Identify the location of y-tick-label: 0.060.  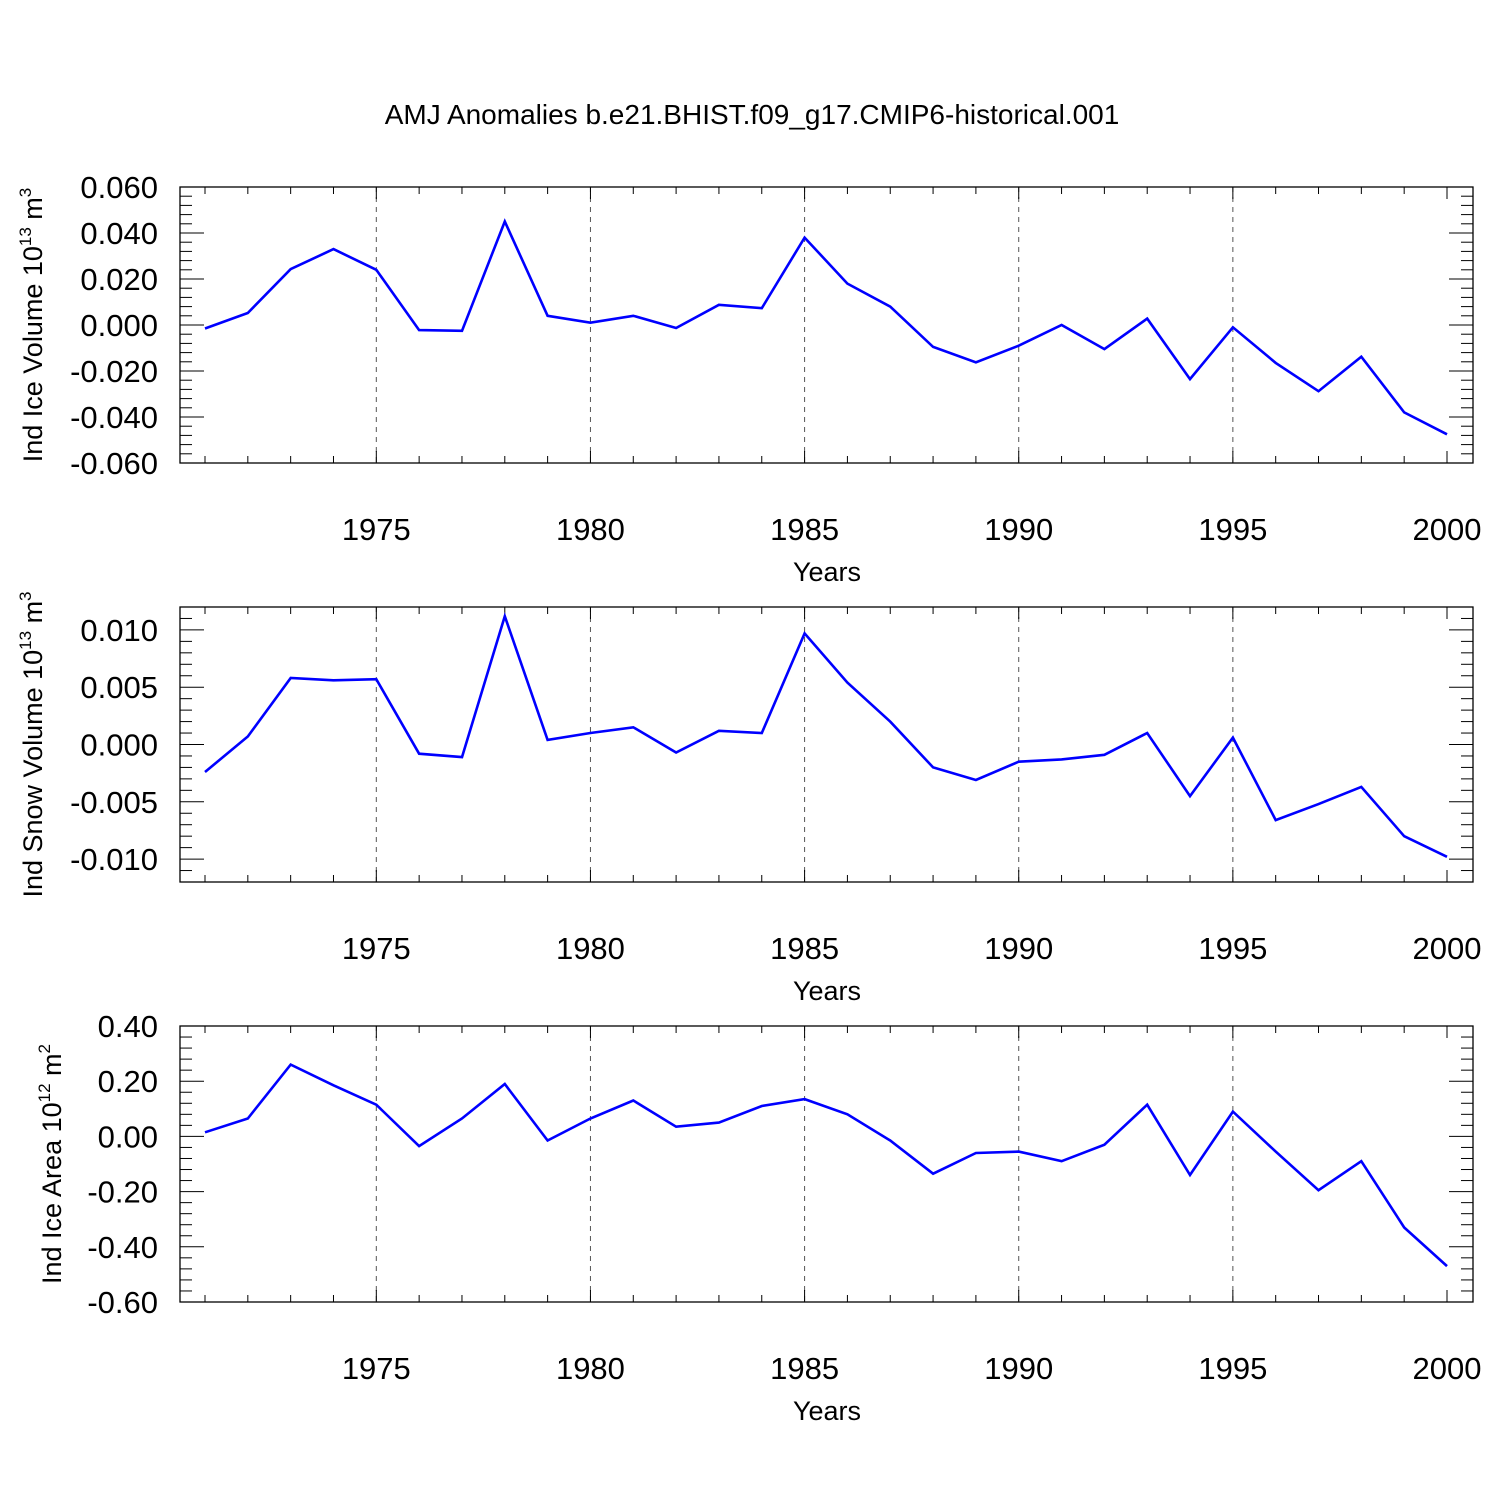
(119, 187).